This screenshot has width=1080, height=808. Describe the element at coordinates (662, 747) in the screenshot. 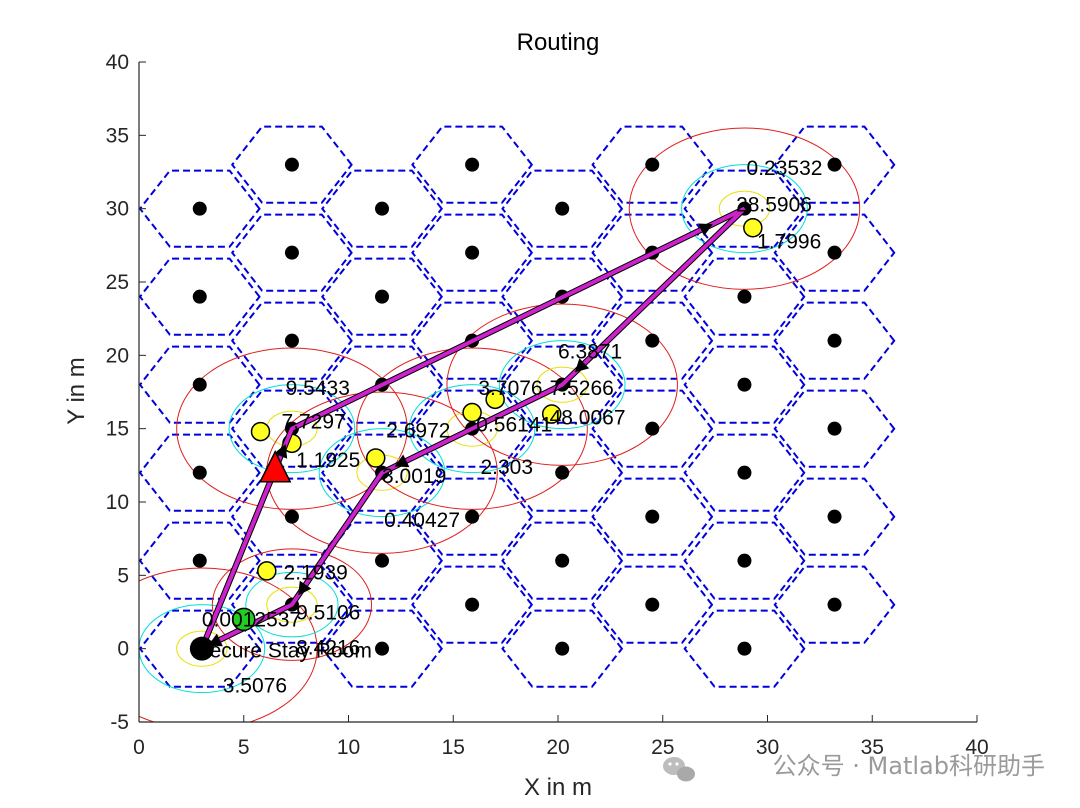

I see `x-tick-label: 25` at that location.